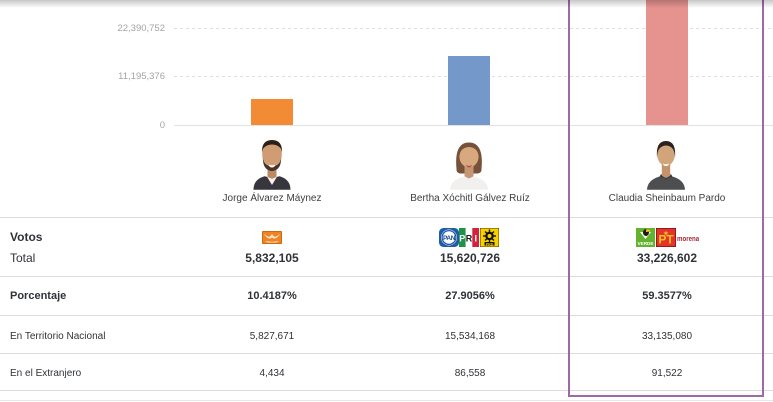  I want to click on svg-text: PRD, so click(490, 244).